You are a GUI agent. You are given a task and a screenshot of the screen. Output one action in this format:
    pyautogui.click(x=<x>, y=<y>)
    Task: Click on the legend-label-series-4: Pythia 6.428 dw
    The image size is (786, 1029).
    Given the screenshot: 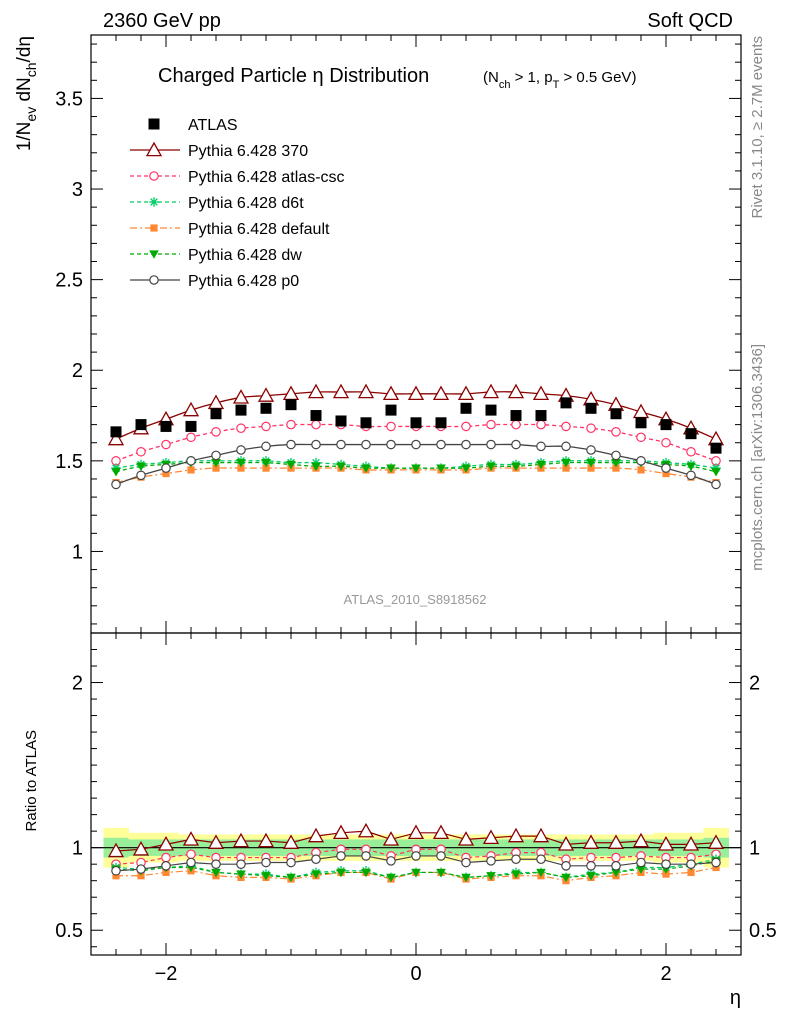 What is the action you would take?
    pyautogui.click(x=245, y=255)
    